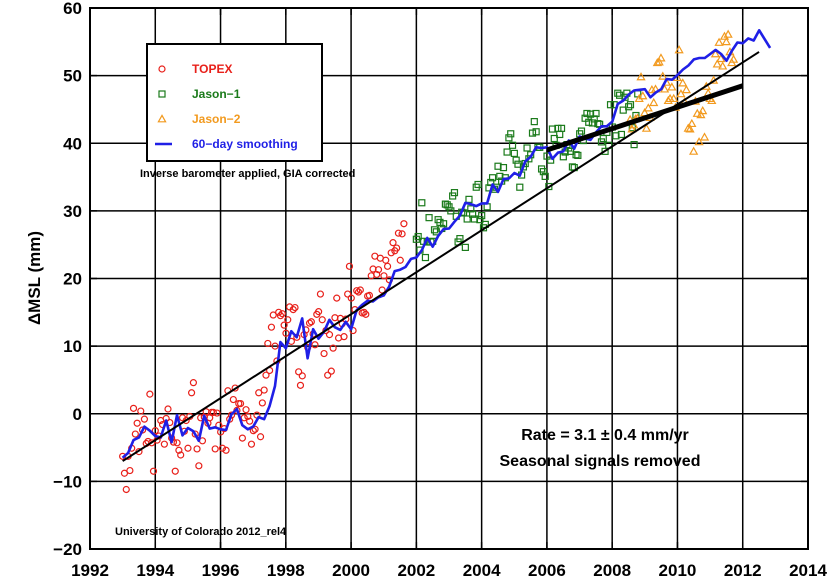  Describe the element at coordinates (743, 570) in the screenshot. I see `x-tick-label: 2012` at that location.